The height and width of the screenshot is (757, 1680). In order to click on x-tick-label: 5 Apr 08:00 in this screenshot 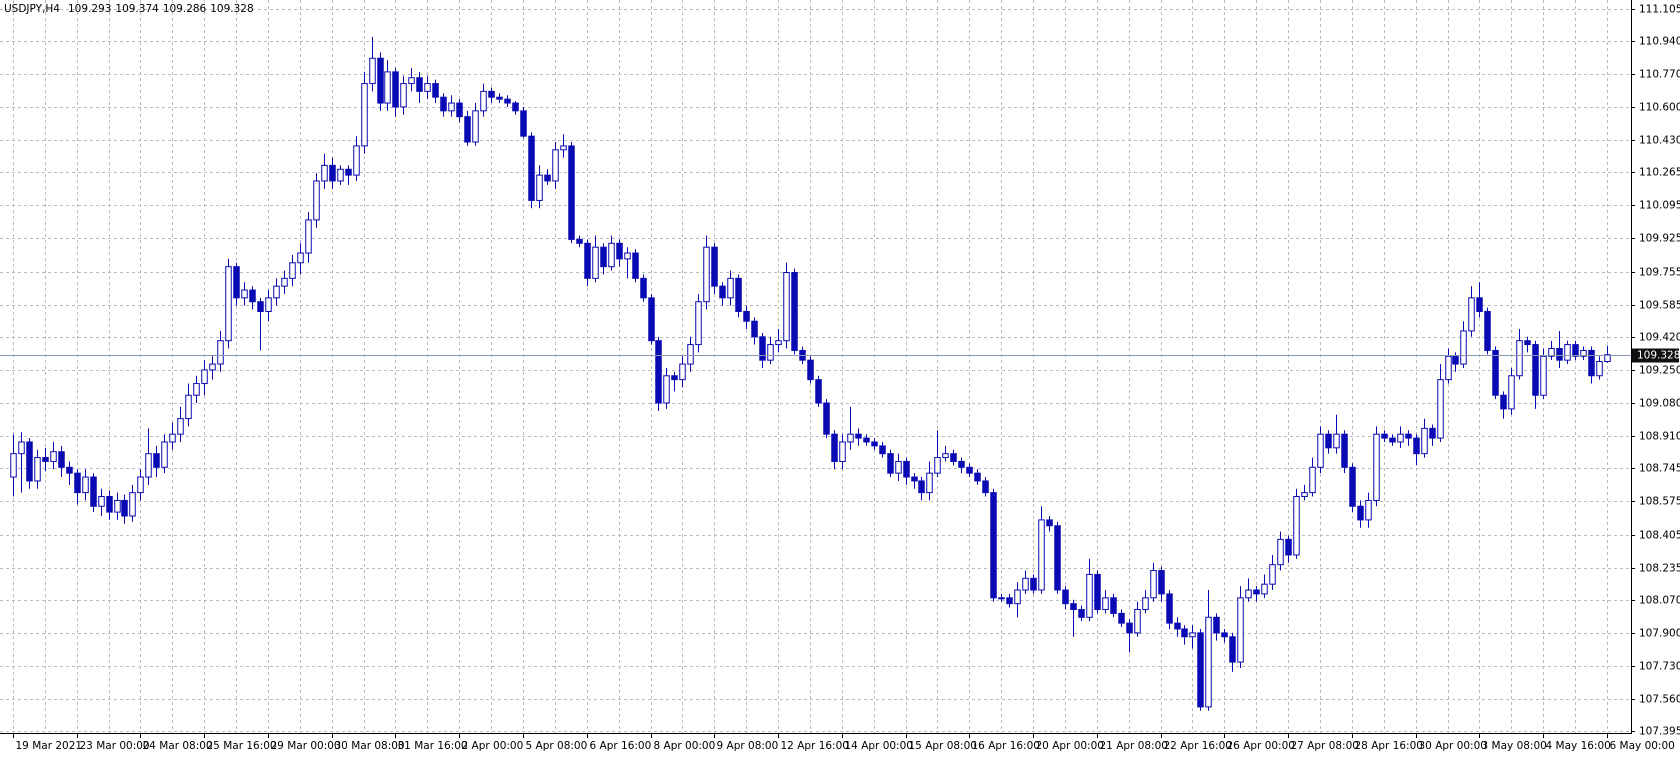, I will do `click(557, 746)`.